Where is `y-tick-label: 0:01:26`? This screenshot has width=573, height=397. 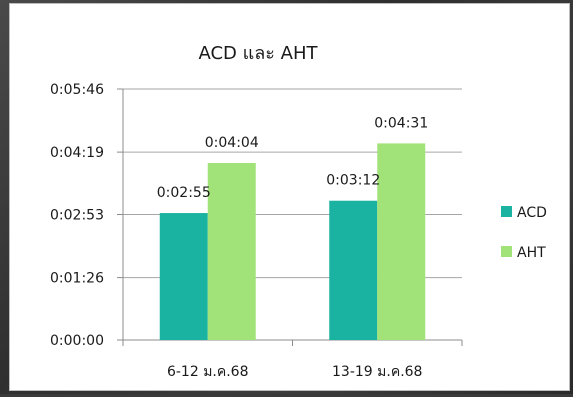 y-tick-label: 0:01:26 is located at coordinates (77, 279).